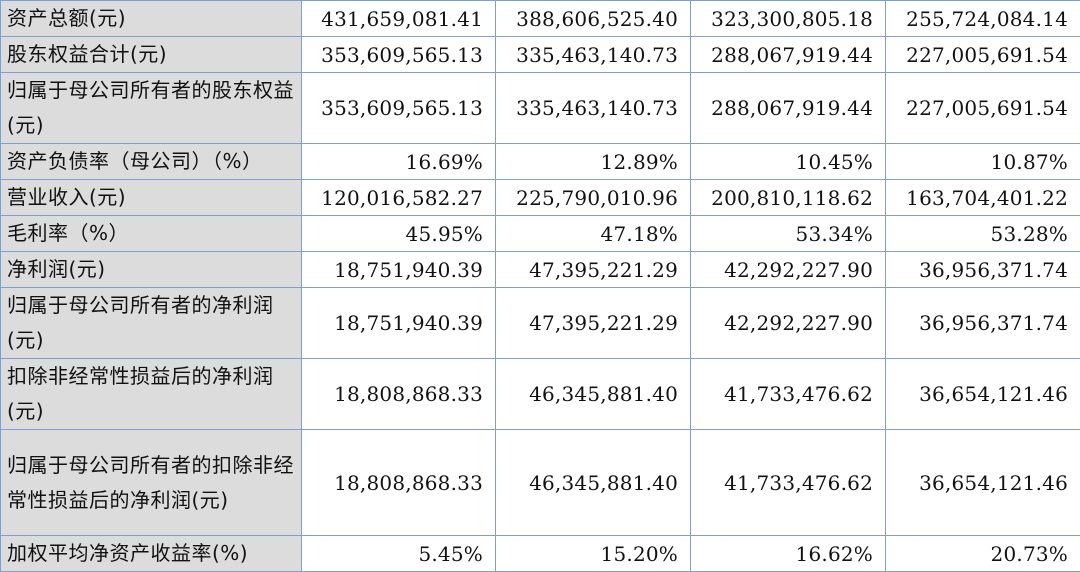 This screenshot has width=1080, height=572. Describe the element at coordinates (983, 19) in the screenshot. I see `table-cell: 255,724,084.14` at that location.